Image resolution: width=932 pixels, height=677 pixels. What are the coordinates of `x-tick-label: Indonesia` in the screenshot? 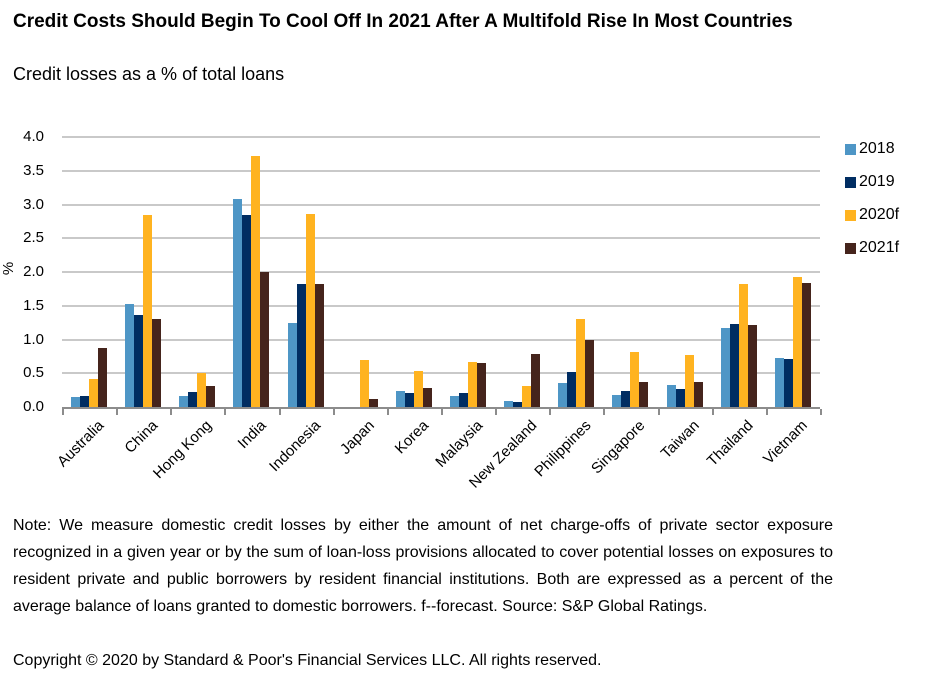 It's located at (294, 446).